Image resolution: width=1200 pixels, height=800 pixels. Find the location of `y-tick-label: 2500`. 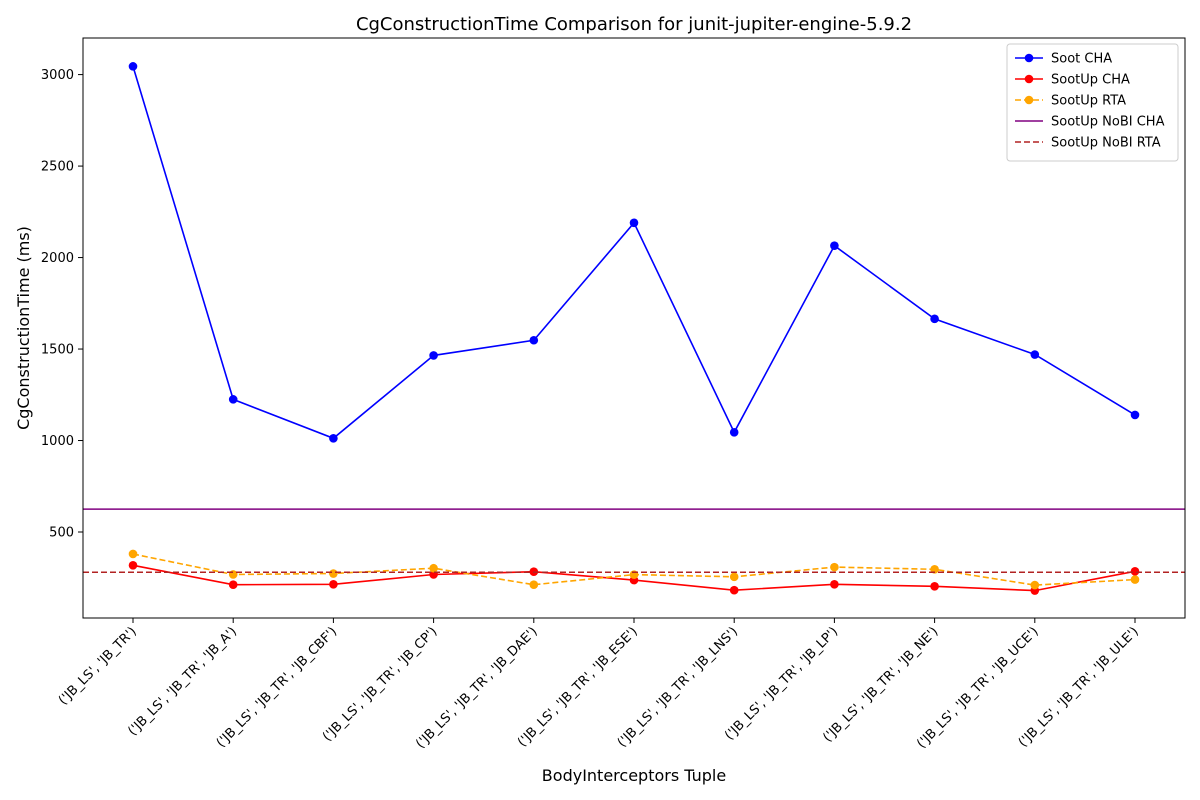

y-tick-label: 2500 is located at coordinates (57, 167).